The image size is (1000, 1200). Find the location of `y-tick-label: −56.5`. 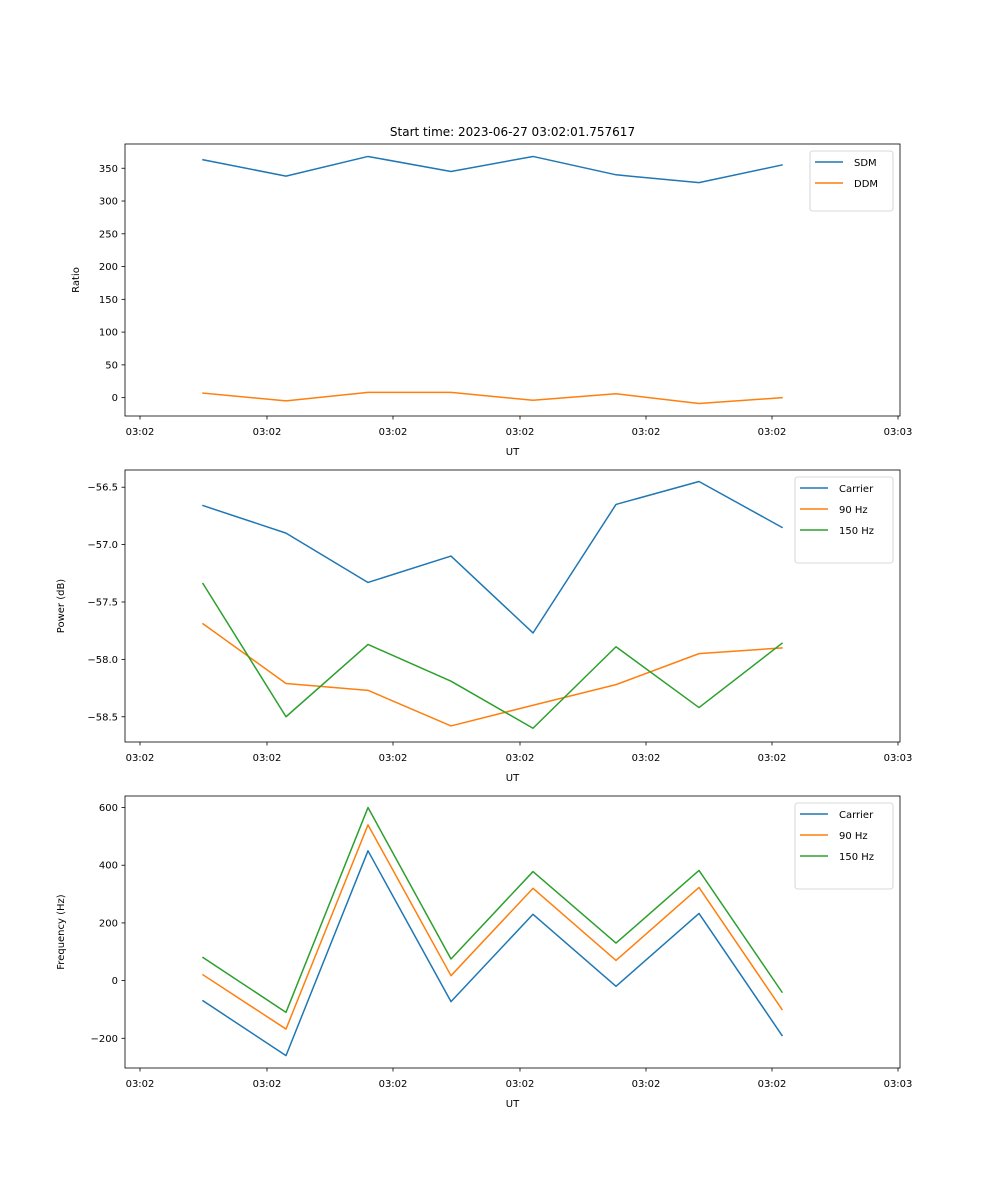

y-tick-label: −56.5 is located at coordinates (102, 488).